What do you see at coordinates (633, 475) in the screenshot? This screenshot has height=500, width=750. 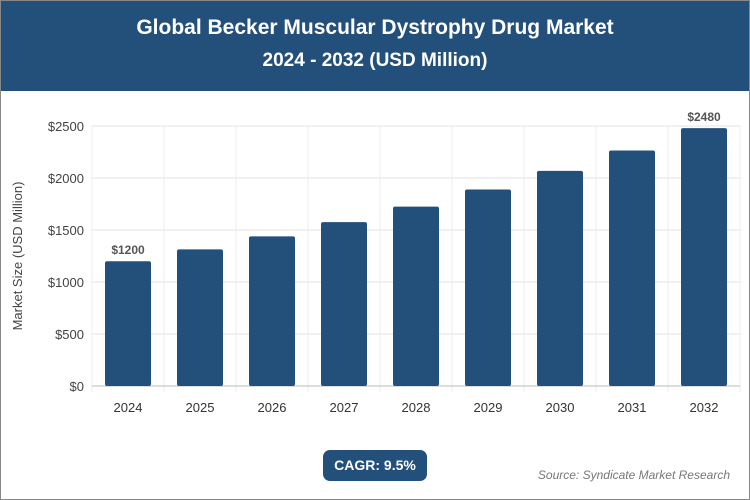 I see `source-note: Source: Syndicate Market Research` at bounding box center [633, 475].